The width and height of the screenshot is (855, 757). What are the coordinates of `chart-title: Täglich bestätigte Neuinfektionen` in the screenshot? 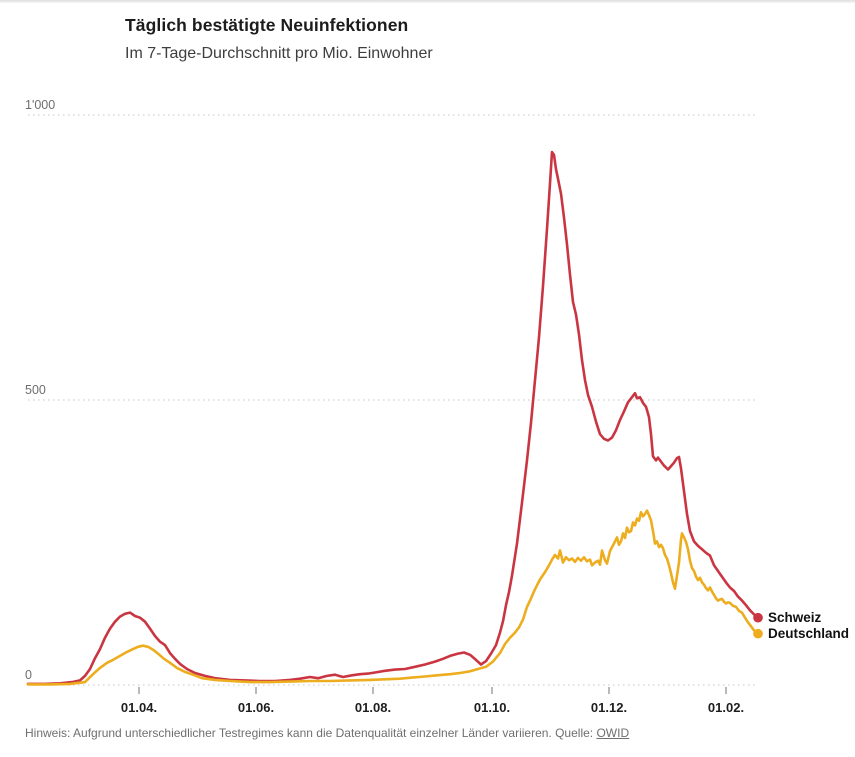 It's located at (267, 25).